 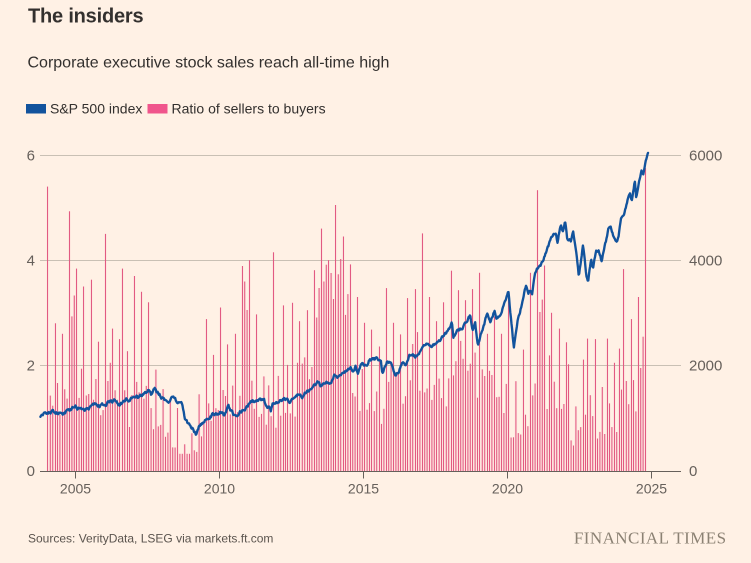 What do you see at coordinates (651, 489) in the screenshot?
I see `svg-text: 2025` at bounding box center [651, 489].